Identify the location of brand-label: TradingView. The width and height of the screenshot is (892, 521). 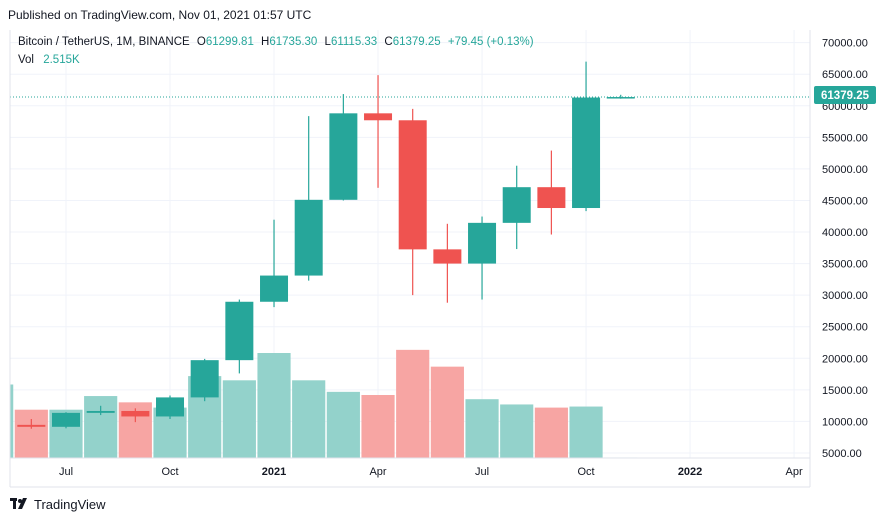
(70, 504).